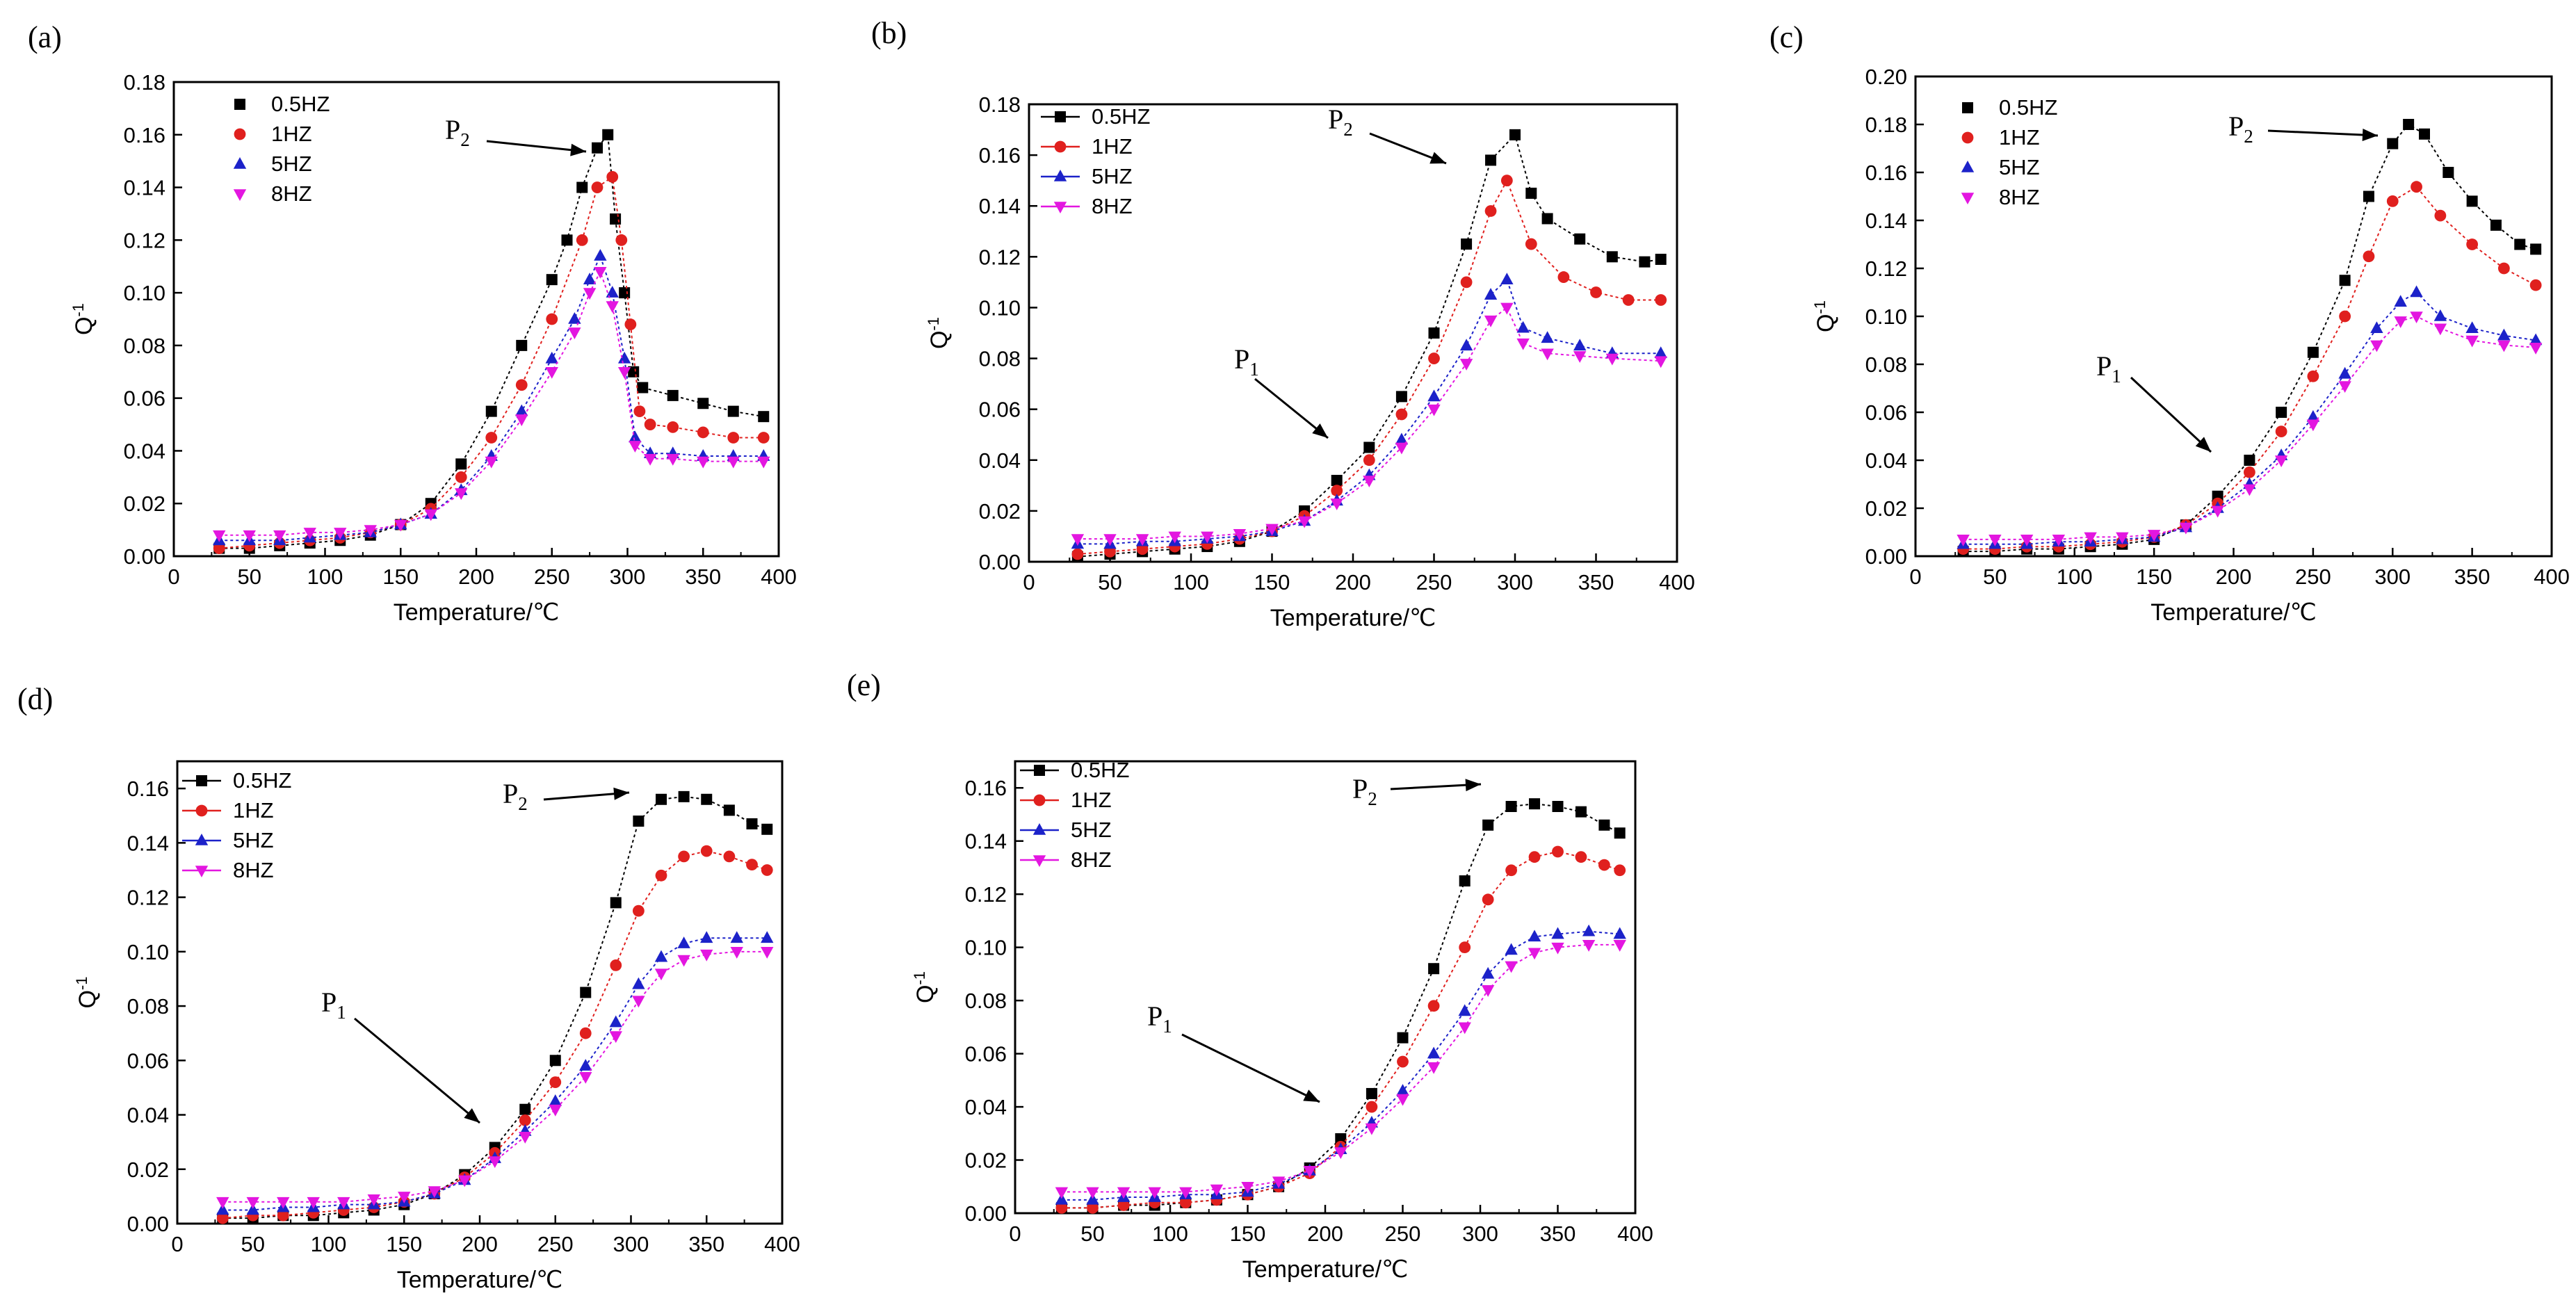  Describe the element at coordinates (144, 135) in the screenshot. I see `y-tick-label: 0.16` at that location.